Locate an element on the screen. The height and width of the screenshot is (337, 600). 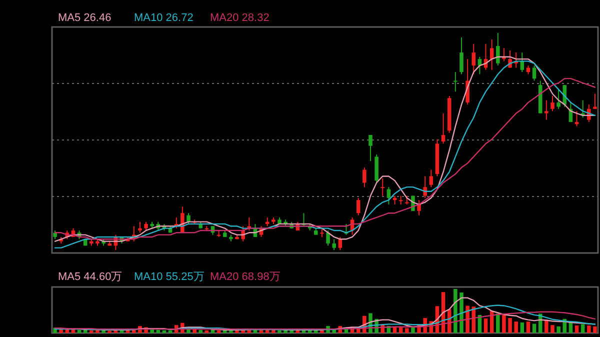
text: MA5 26.46 is located at coordinates (85, 18).